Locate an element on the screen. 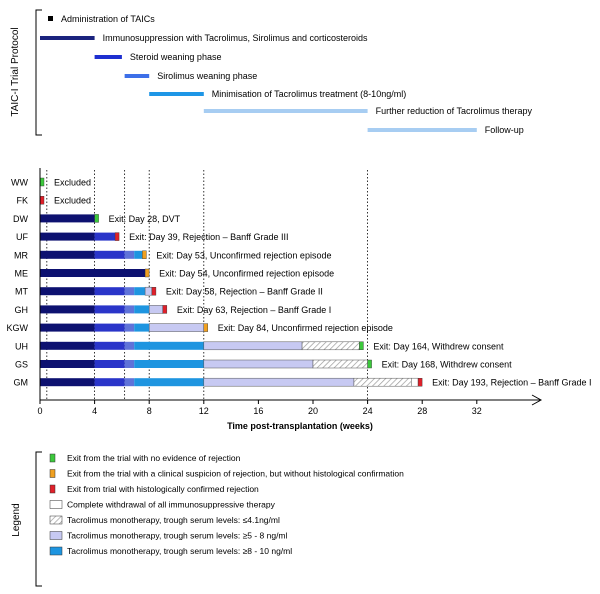 The height and width of the screenshot is (594, 600). x-tick-label: 28 is located at coordinates (422, 411).